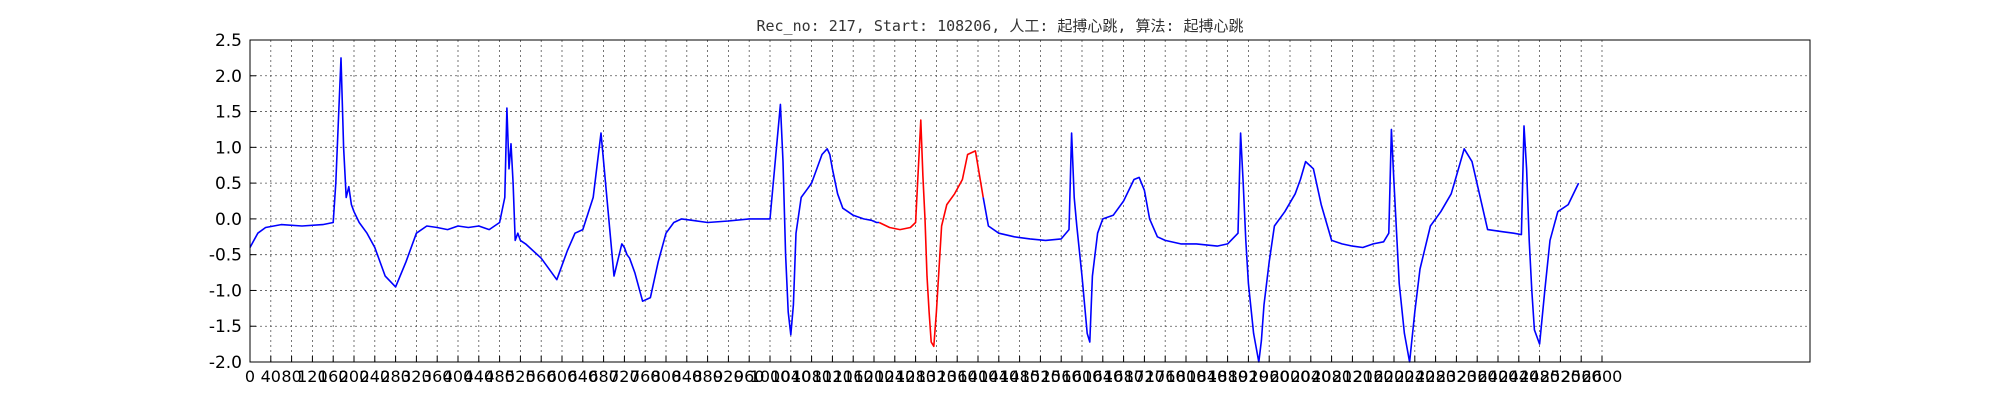 Image resolution: width=2000 pixels, height=400 pixels. Describe the element at coordinates (1435, 376) in the screenshot. I see `x-tick-label: 2280` at that location.